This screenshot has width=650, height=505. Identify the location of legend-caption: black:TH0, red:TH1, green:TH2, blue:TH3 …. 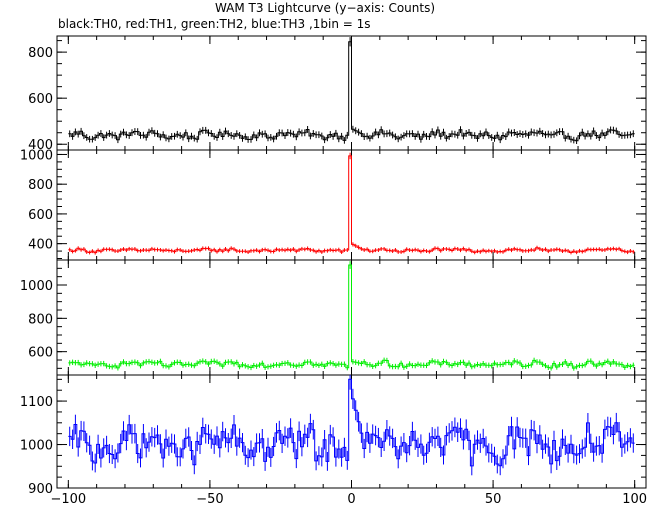
(214, 24).